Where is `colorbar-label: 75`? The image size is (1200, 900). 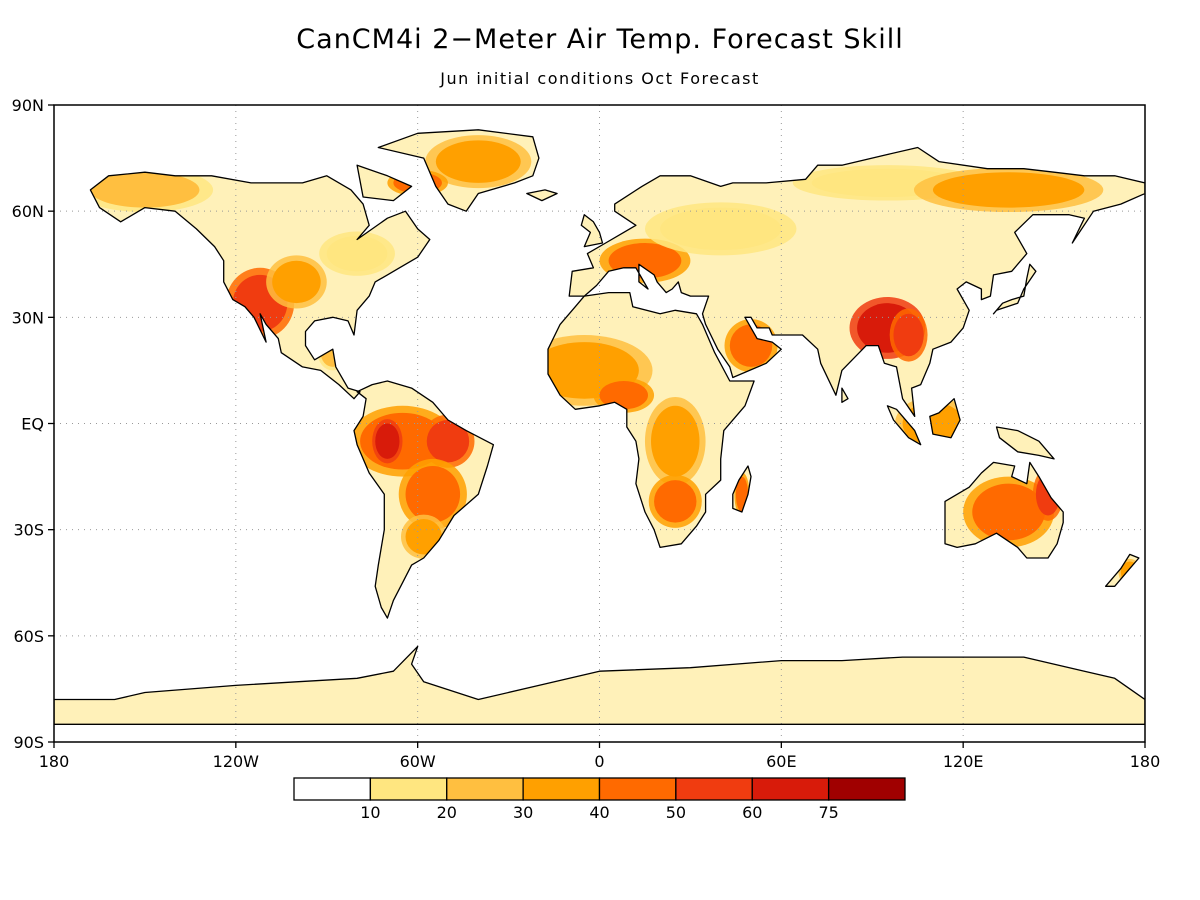 colorbar-label: 75 is located at coordinates (828, 812).